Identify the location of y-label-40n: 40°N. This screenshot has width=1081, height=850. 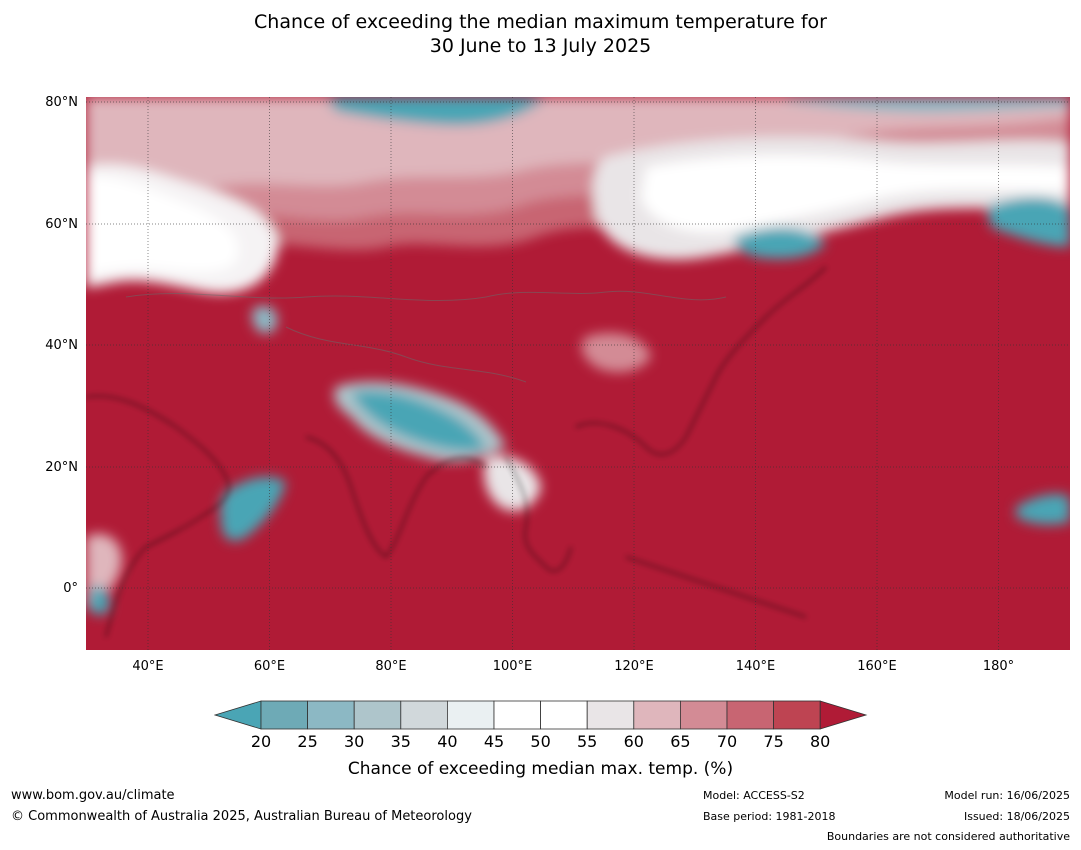
(61, 345).